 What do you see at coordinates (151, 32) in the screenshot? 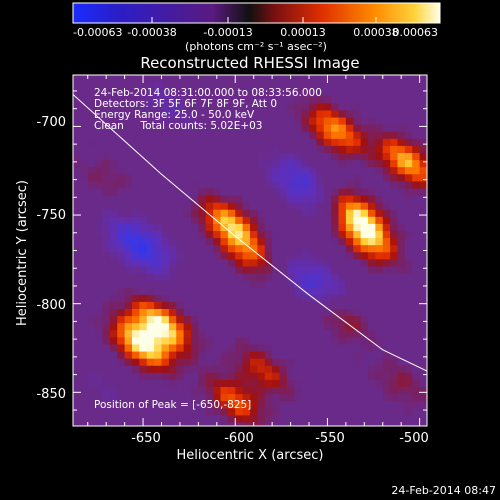
I see `colorbar-tick-1: -0.00038` at bounding box center [151, 32].